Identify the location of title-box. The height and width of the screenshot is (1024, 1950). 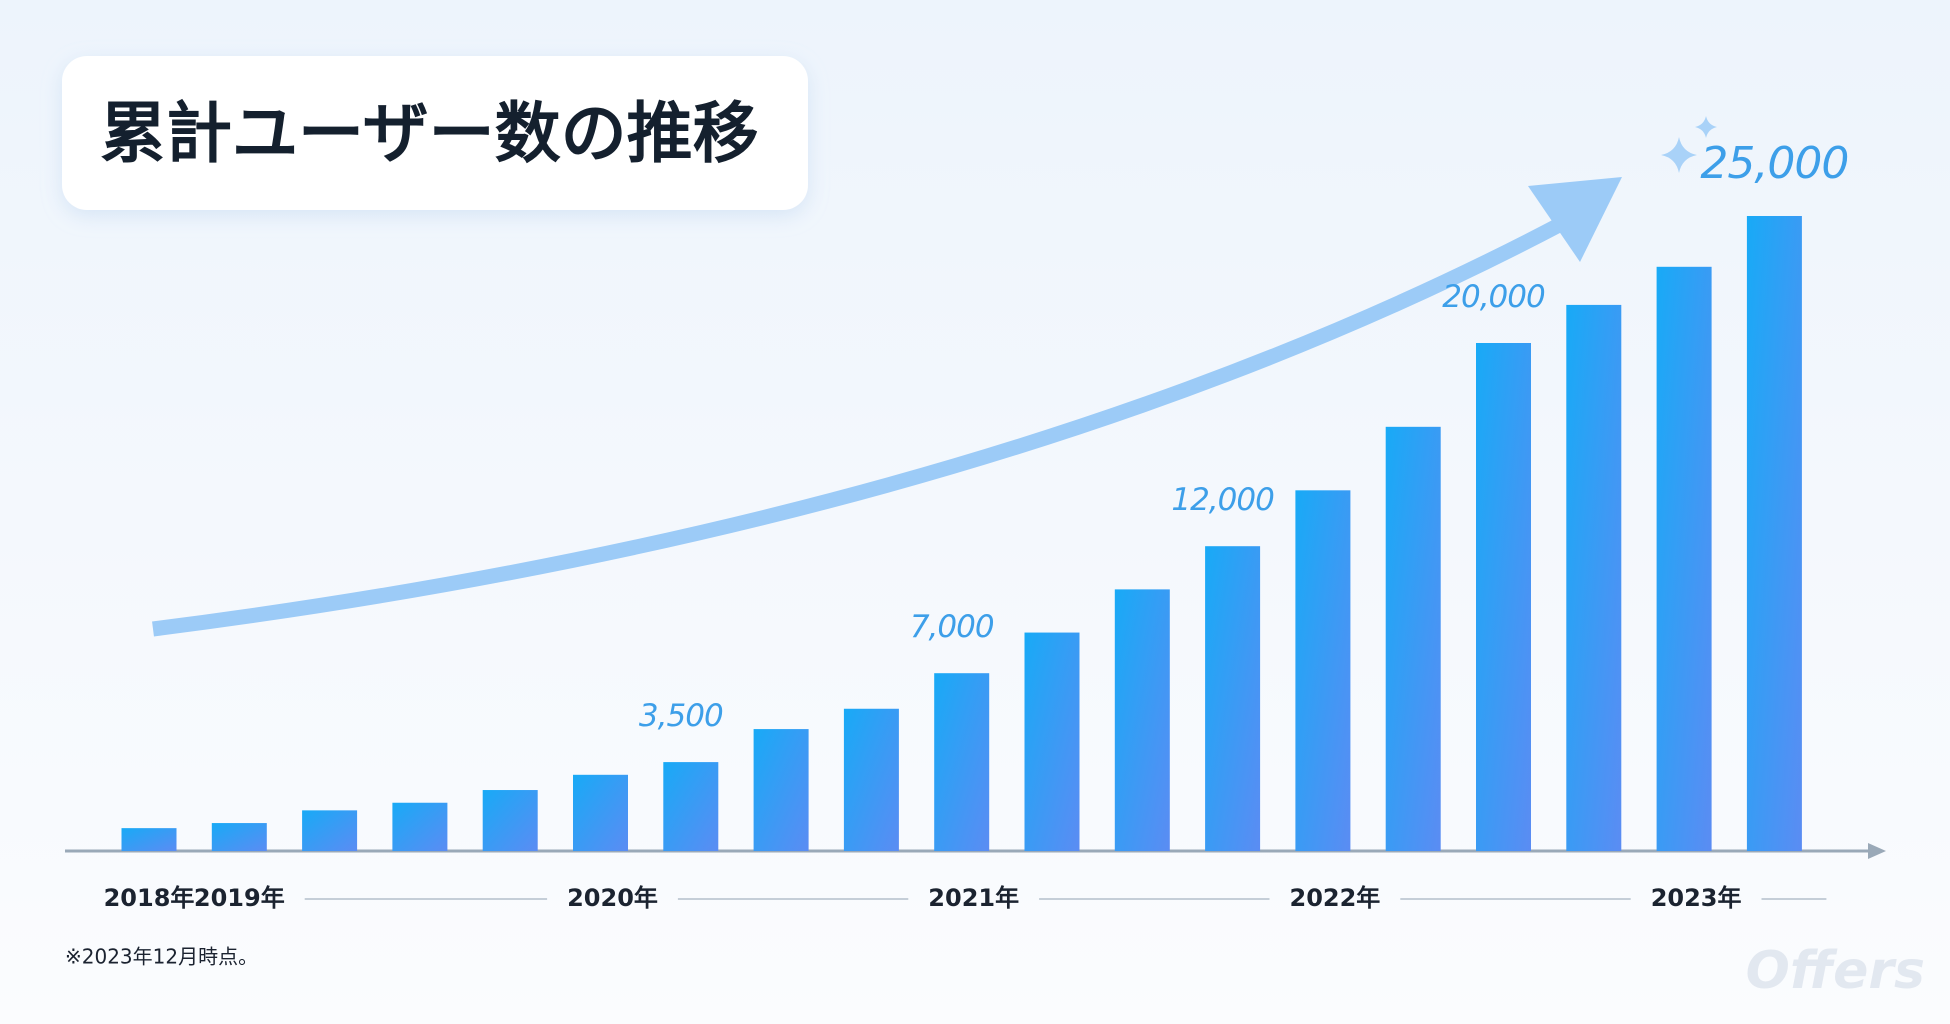
(435, 133).